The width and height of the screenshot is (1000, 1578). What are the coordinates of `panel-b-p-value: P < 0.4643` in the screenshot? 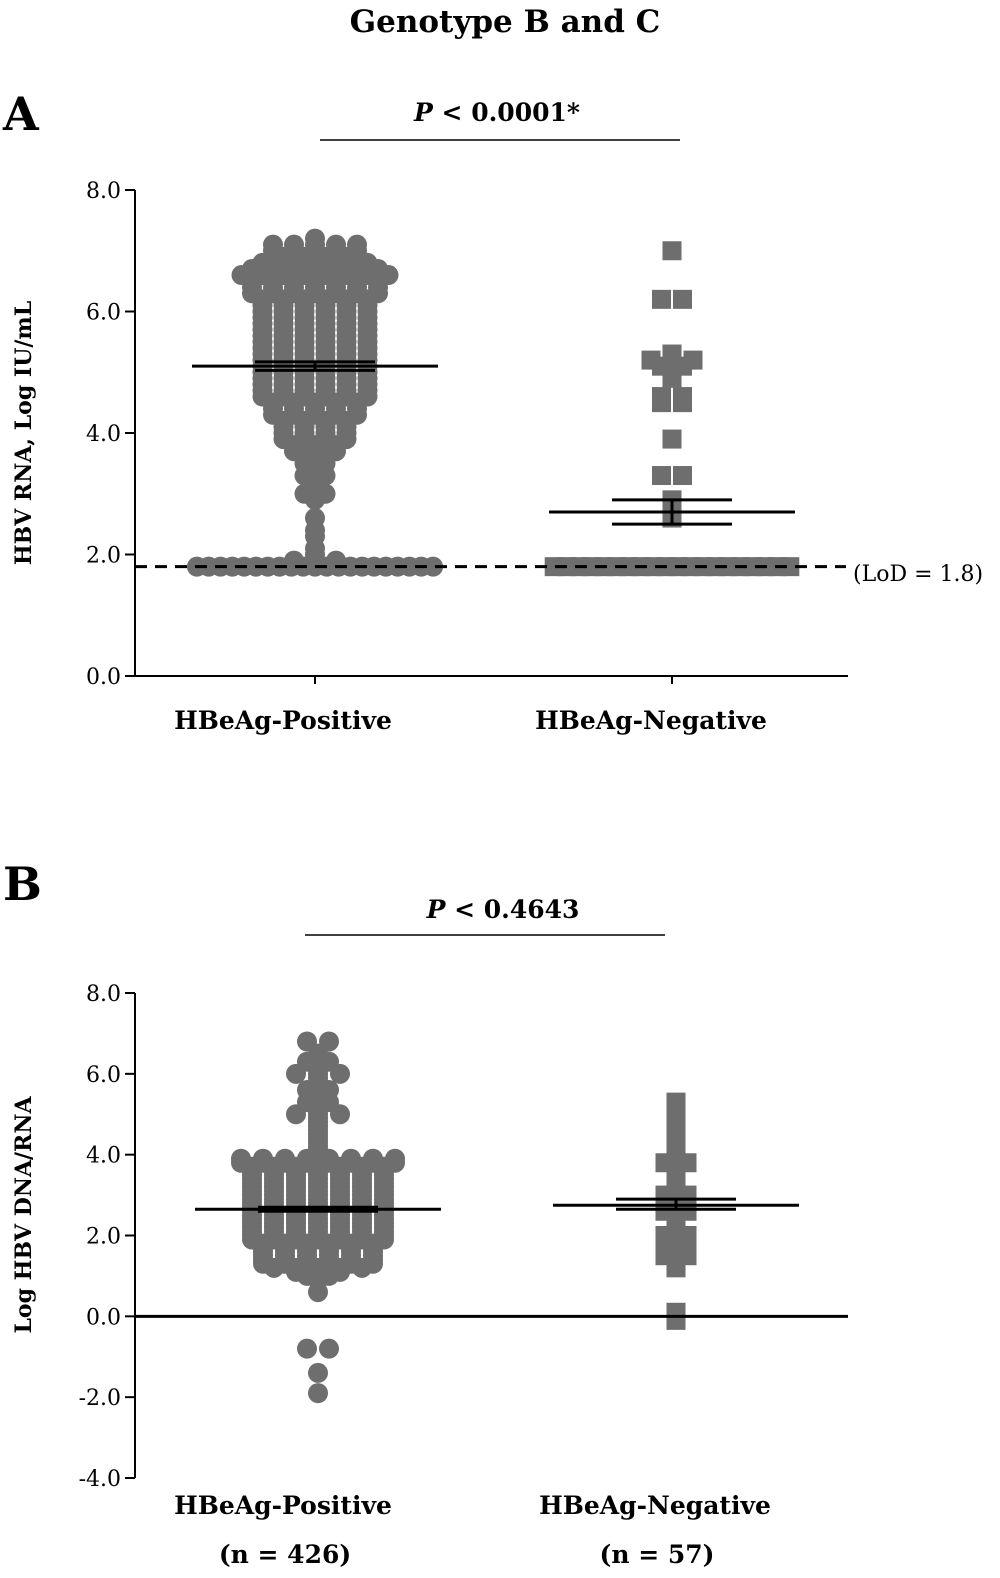 It's located at (503, 909).